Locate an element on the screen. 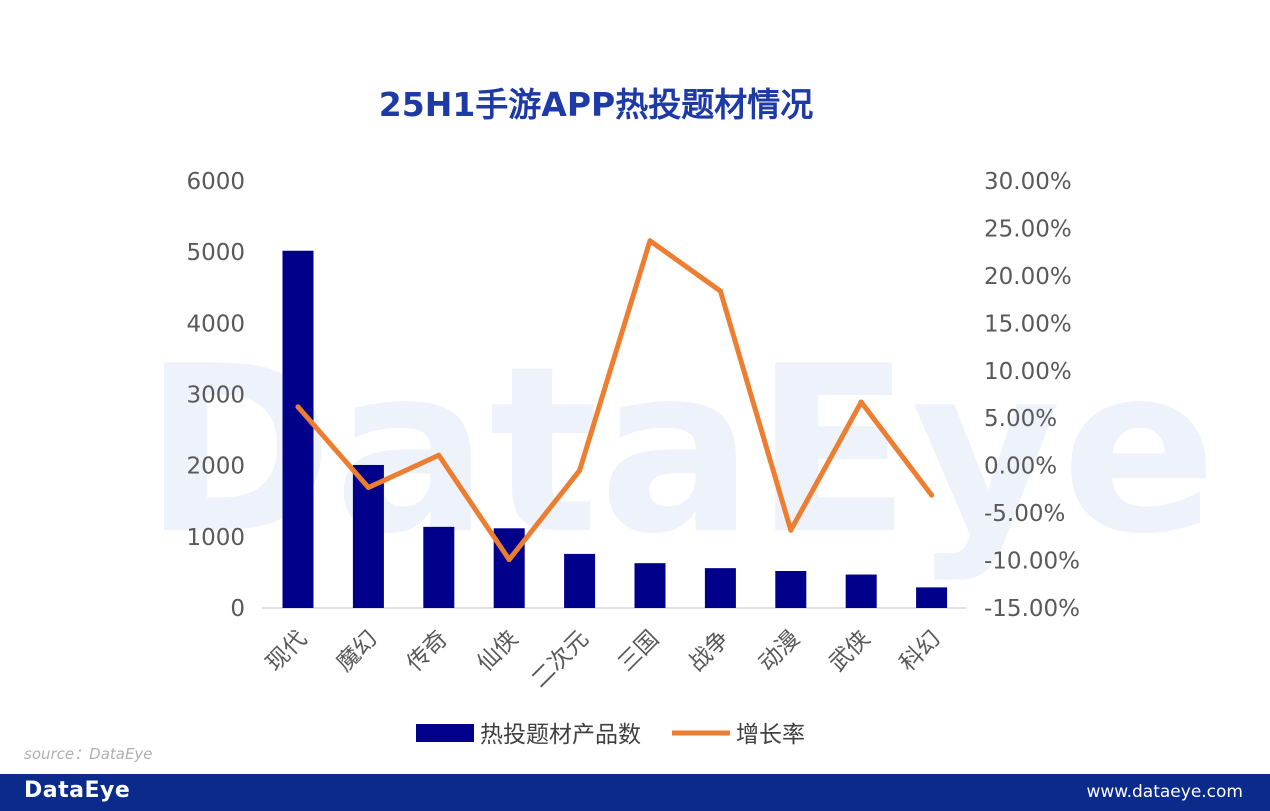 Image resolution: width=1270 pixels, height=811 pixels. x-tick-label: 二次元 is located at coordinates (560, 659).